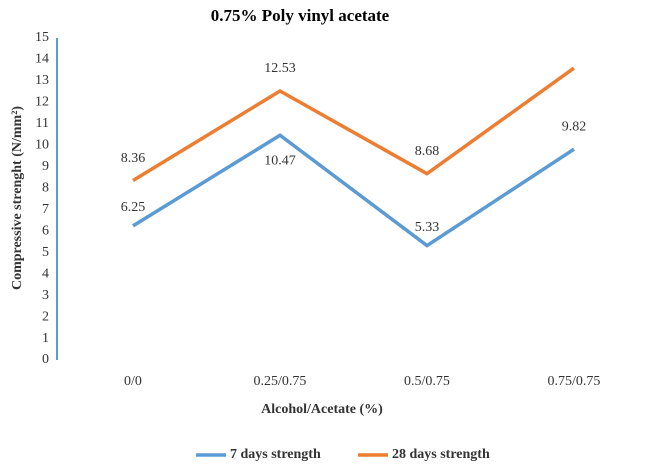  What do you see at coordinates (427, 227) in the screenshot?
I see `data-label: 5.33` at bounding box center [427, 227].